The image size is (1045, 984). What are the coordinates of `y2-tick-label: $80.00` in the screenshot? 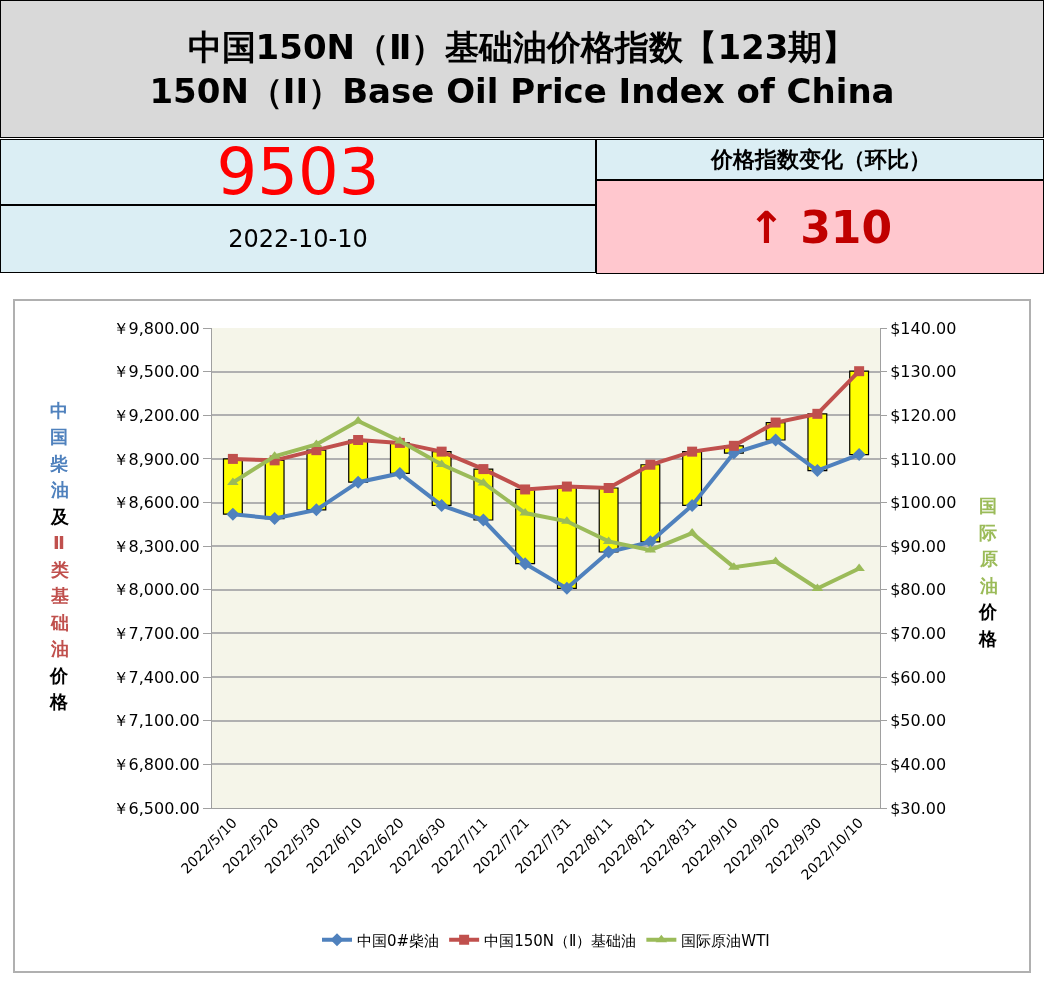 It's located at (918, 590).